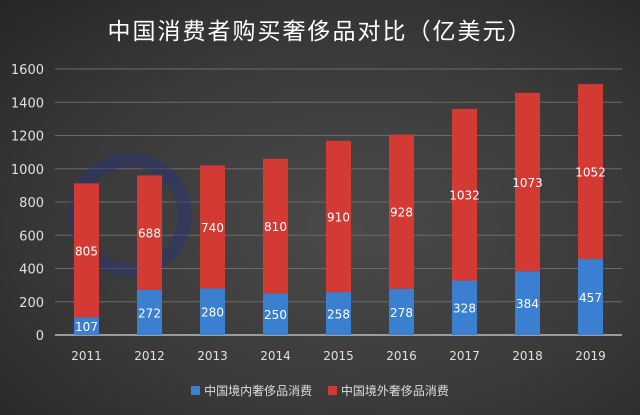 This screenshot has height=415, width=640. What do you see at coordinates (31, 203) in the screenshot?
I see `y-tick-label: 800` at bounding box center [31, 203].